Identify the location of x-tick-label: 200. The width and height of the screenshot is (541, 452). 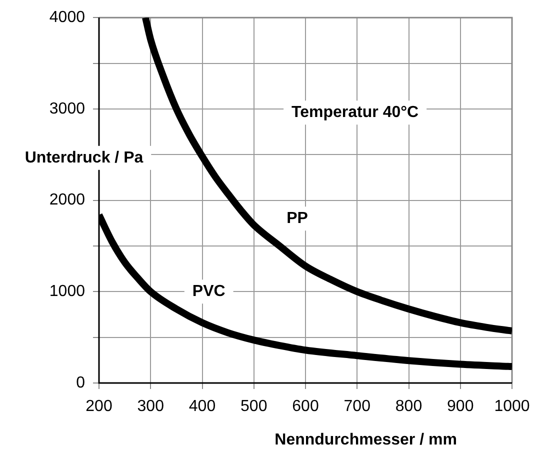
(99, 407).